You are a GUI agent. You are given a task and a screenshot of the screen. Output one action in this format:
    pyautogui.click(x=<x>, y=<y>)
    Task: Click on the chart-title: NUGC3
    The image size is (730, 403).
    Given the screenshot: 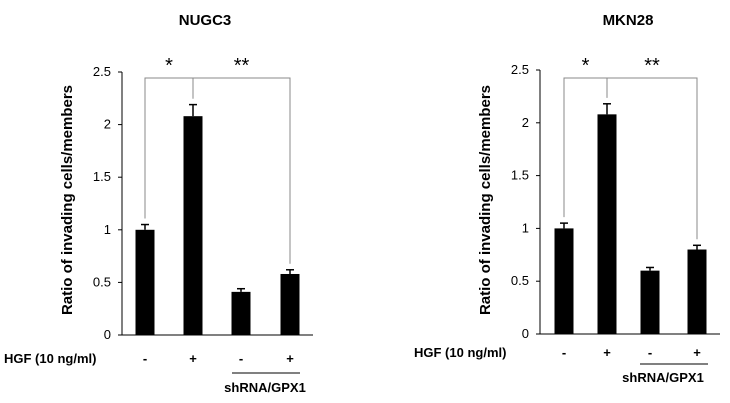 What is the action you would take?
    pyautogui.click(x=205, y=20)
    